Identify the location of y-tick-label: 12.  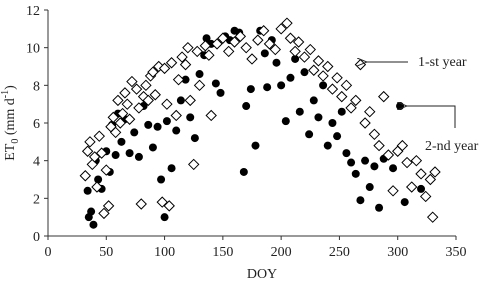
(33, 11).